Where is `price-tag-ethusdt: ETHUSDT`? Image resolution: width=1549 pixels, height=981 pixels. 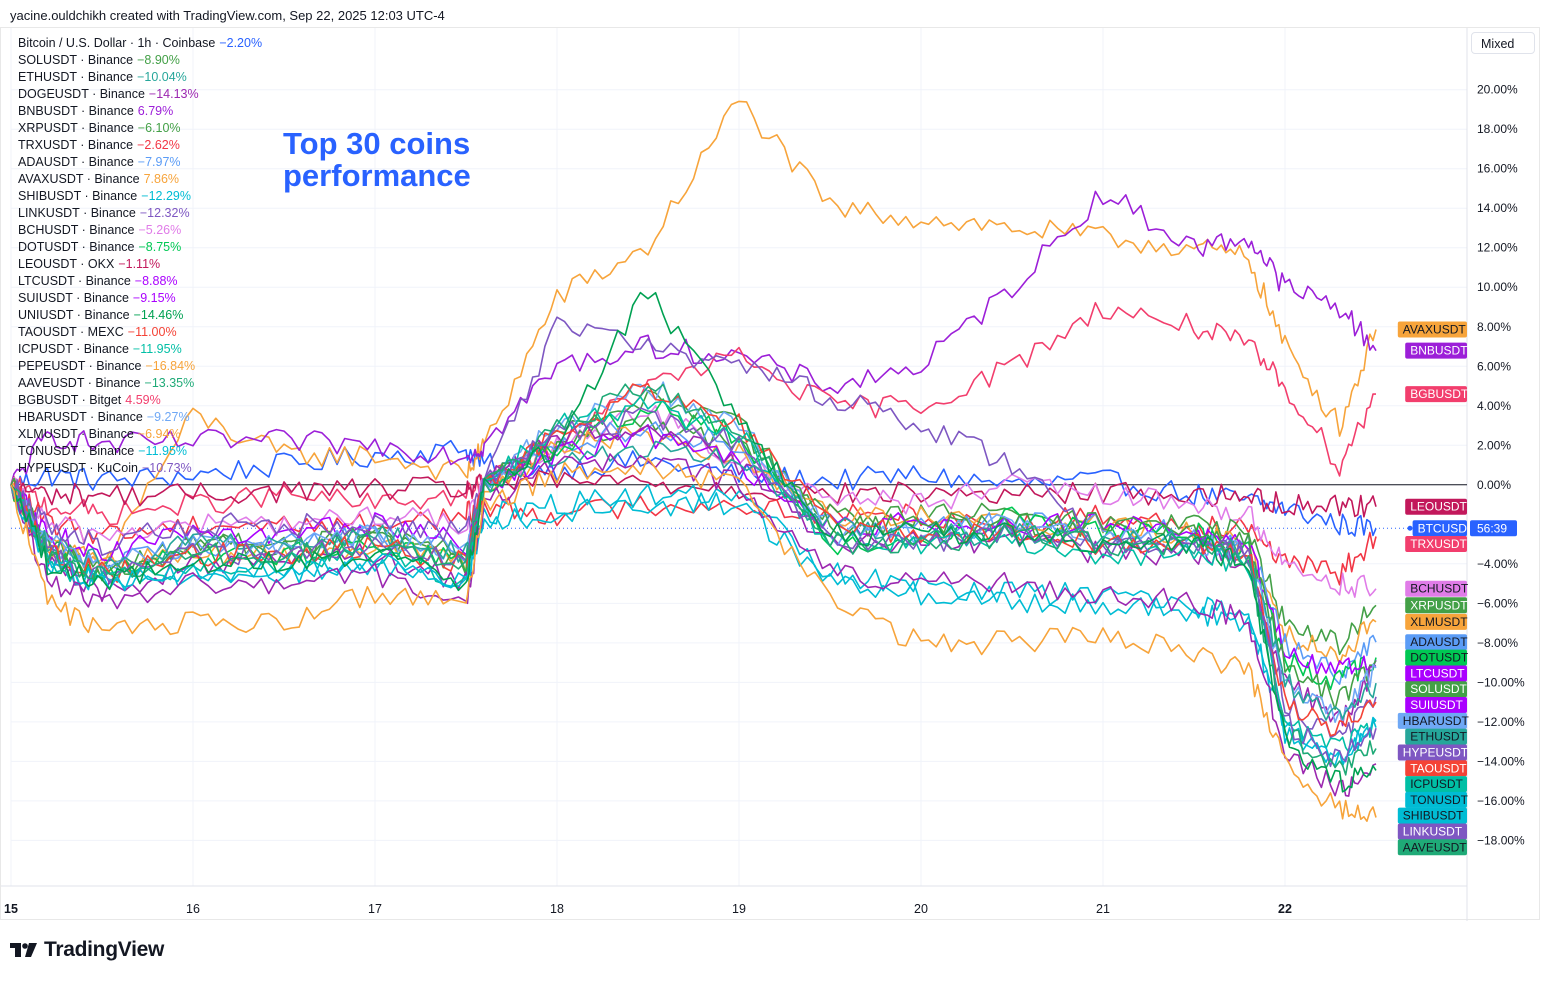
price-tag-ethusdt: ETHUSDT is located at coordinates (1436, 736).